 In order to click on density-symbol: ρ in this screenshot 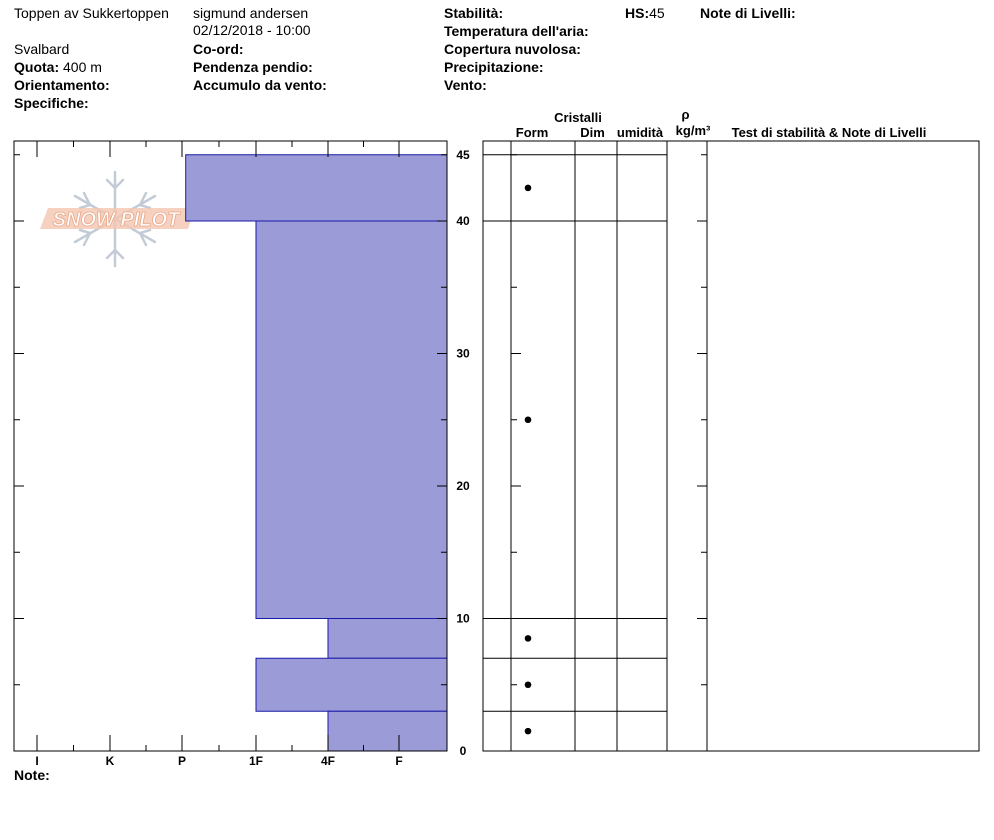, I will do `click(685, 114)`.